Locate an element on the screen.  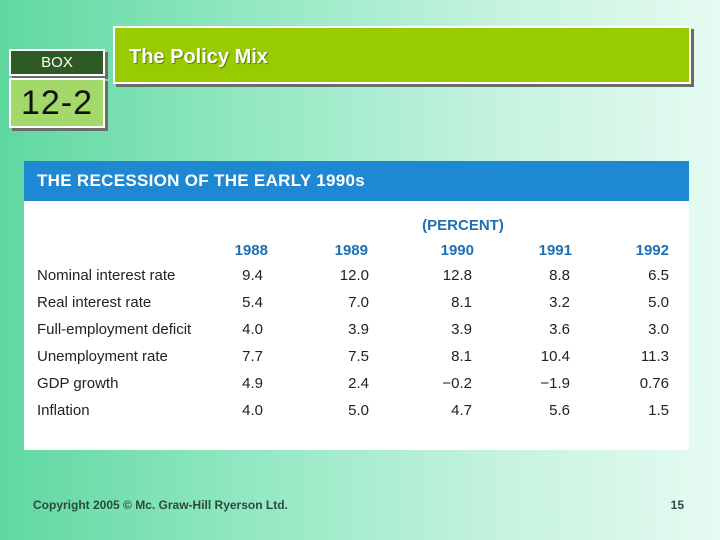
table-cell: 3.0 is located at coordinates (658, 329).